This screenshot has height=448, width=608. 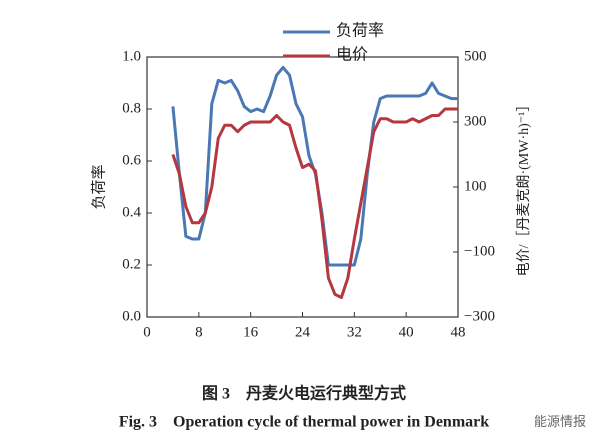 I want to click on x-tick-label: 0, so click(x=147, y=332).